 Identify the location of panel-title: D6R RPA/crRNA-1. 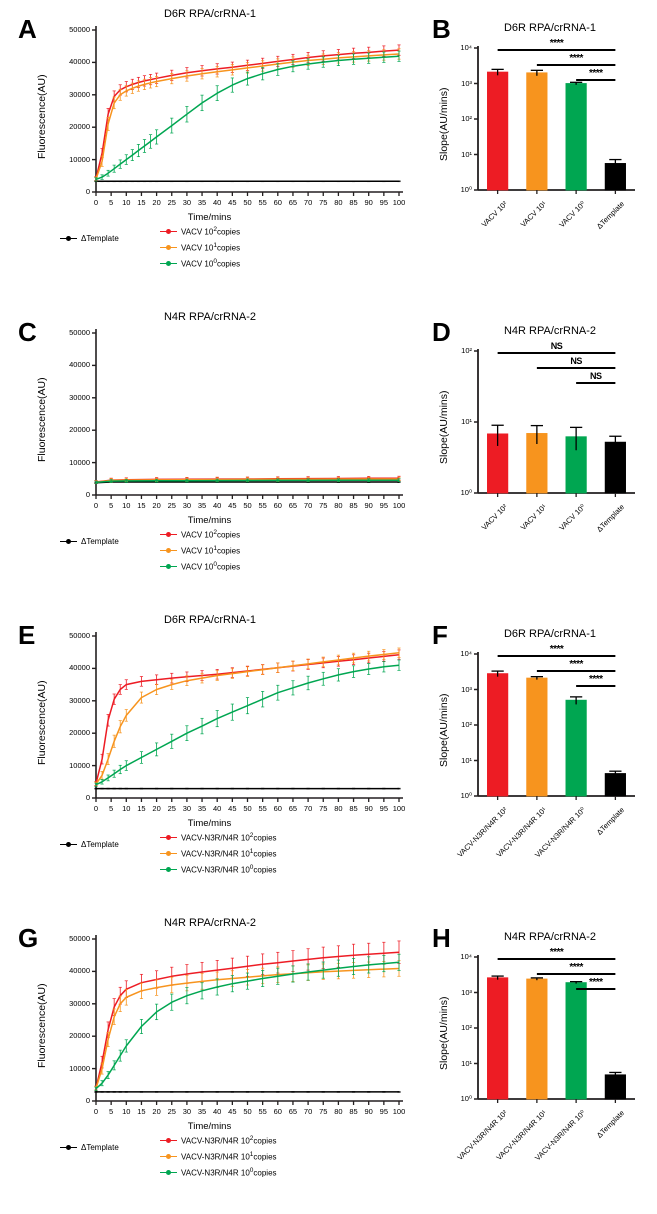
(210, 620).